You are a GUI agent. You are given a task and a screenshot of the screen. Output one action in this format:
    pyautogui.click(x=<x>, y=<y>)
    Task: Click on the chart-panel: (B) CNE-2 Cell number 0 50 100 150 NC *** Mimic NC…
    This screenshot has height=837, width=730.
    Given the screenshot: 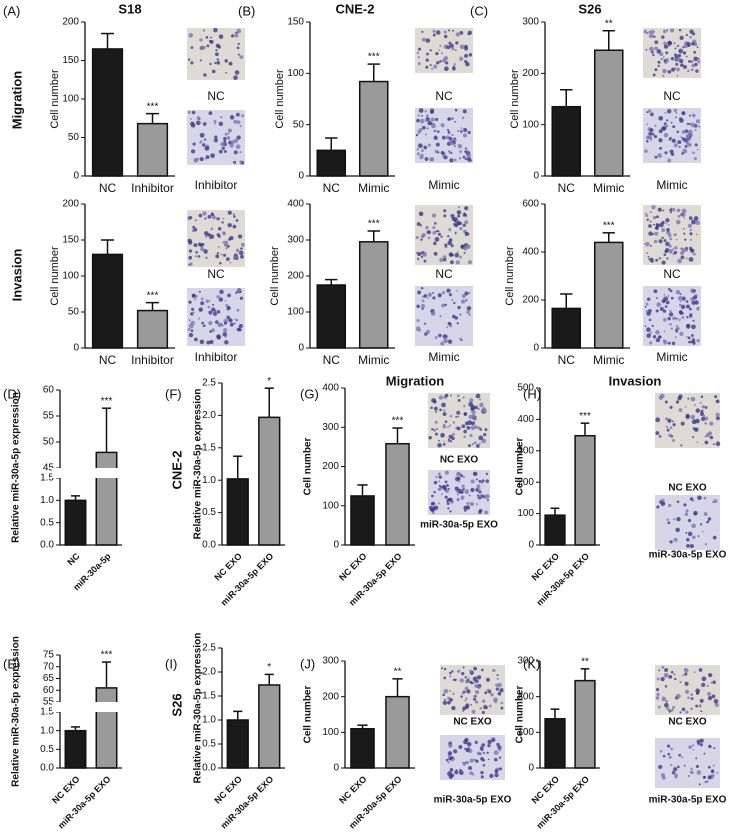 What is the action you would take?
    pyautogui.click(x=355, y=98)
    